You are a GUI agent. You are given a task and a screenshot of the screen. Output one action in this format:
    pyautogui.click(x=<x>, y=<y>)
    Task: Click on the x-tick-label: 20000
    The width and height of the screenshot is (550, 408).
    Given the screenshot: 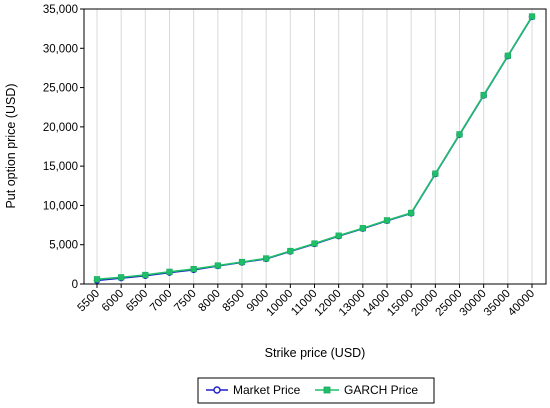 What is the action you would take?
    pyautogui.click(x=424, y=303)
    